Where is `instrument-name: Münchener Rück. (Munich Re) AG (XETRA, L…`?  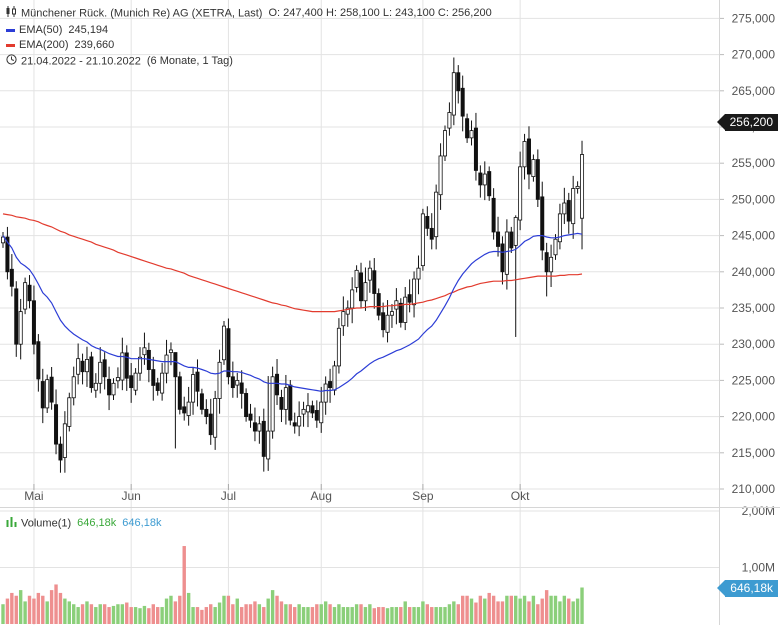 instrument-name: Münchener Rück. (Munich Re) AG (XETRA, L… is located at coordinates (142, 13).